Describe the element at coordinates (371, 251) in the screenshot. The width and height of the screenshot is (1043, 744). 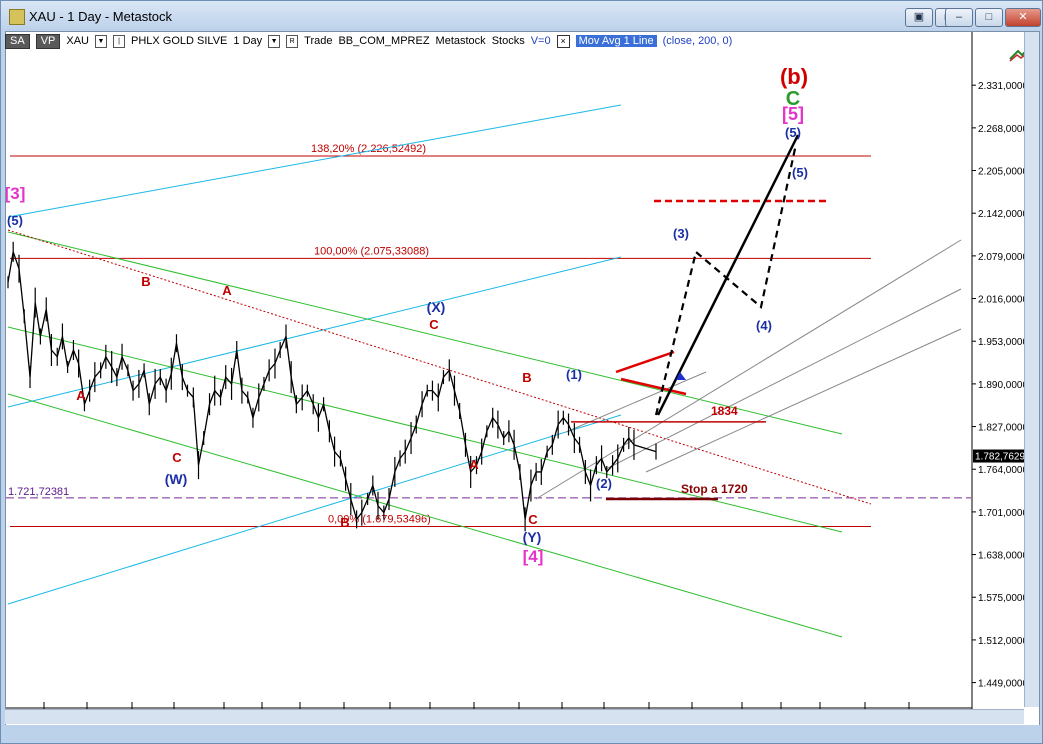
I see `fib-level-label: 100,00% (2.075,33088)` at that location.